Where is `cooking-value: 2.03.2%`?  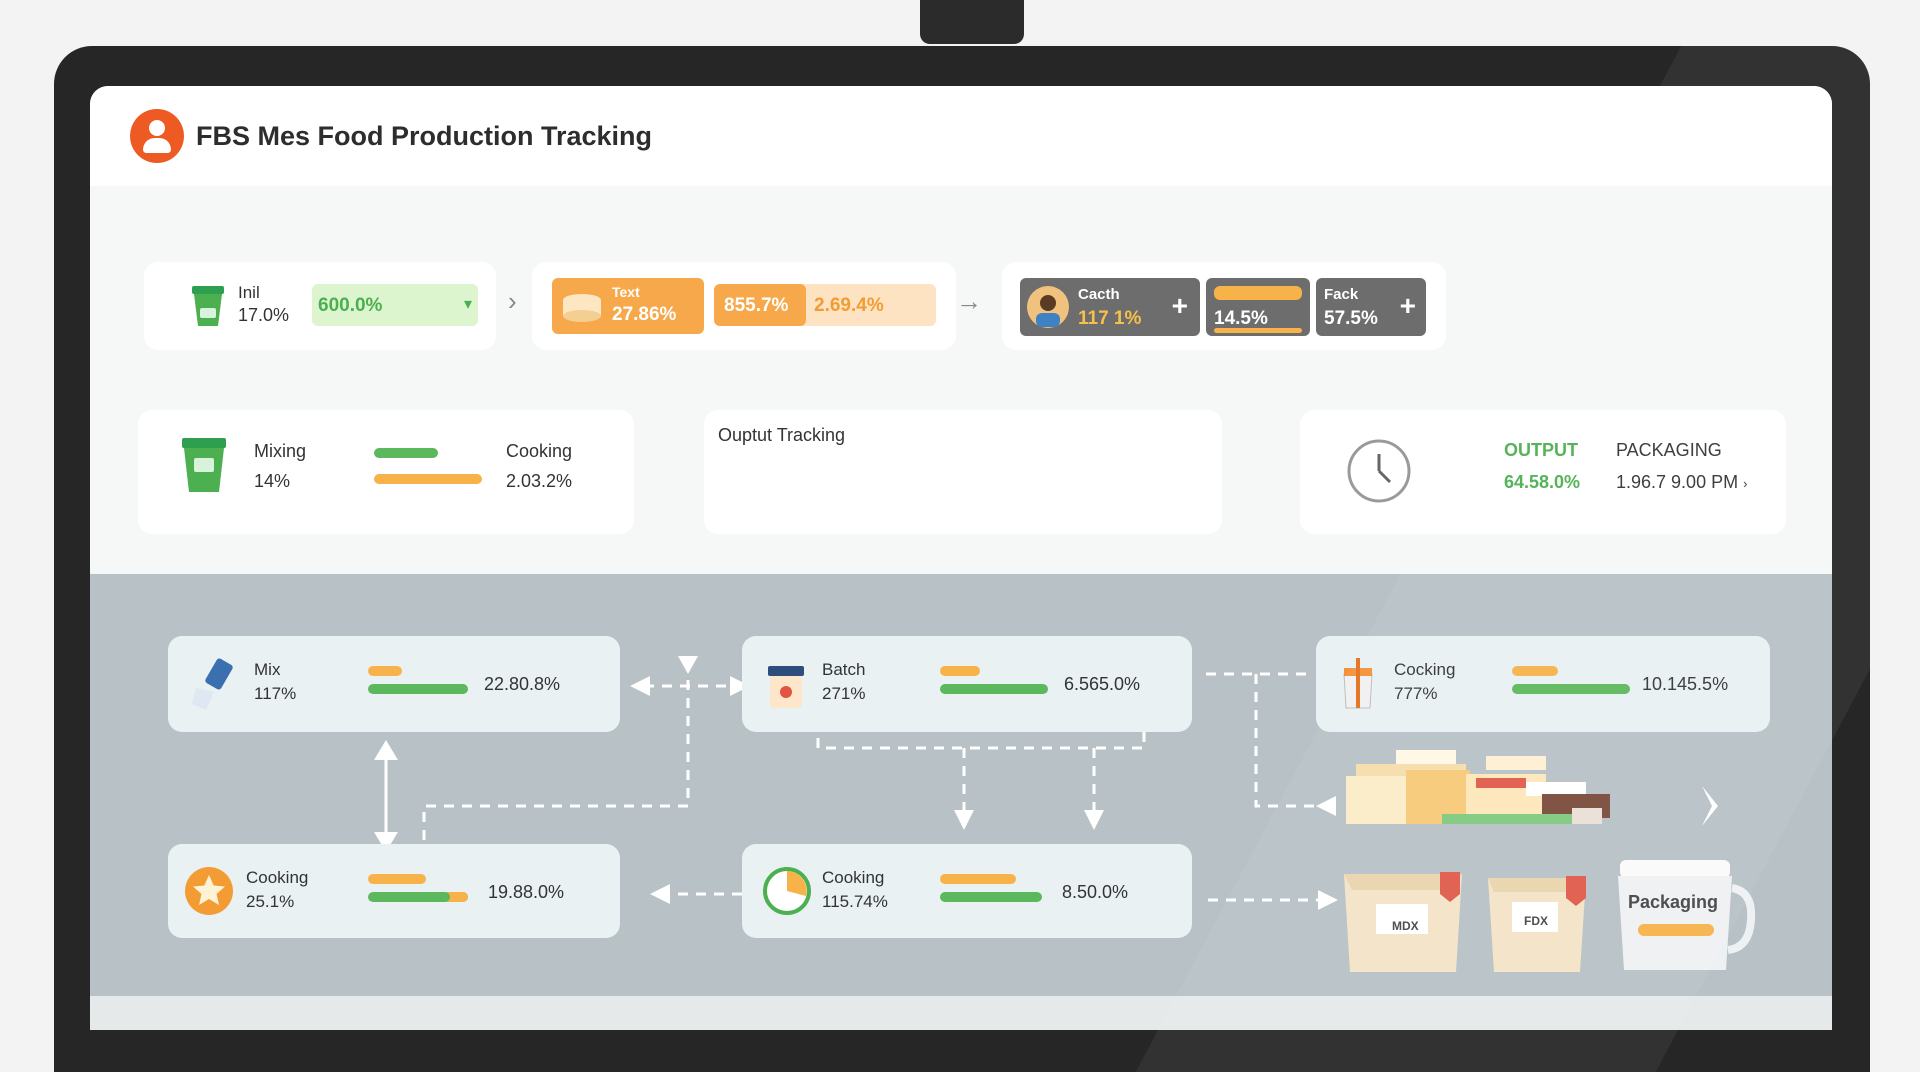
cooking-value: 2.03.2% is located at coordinates (539, 481).